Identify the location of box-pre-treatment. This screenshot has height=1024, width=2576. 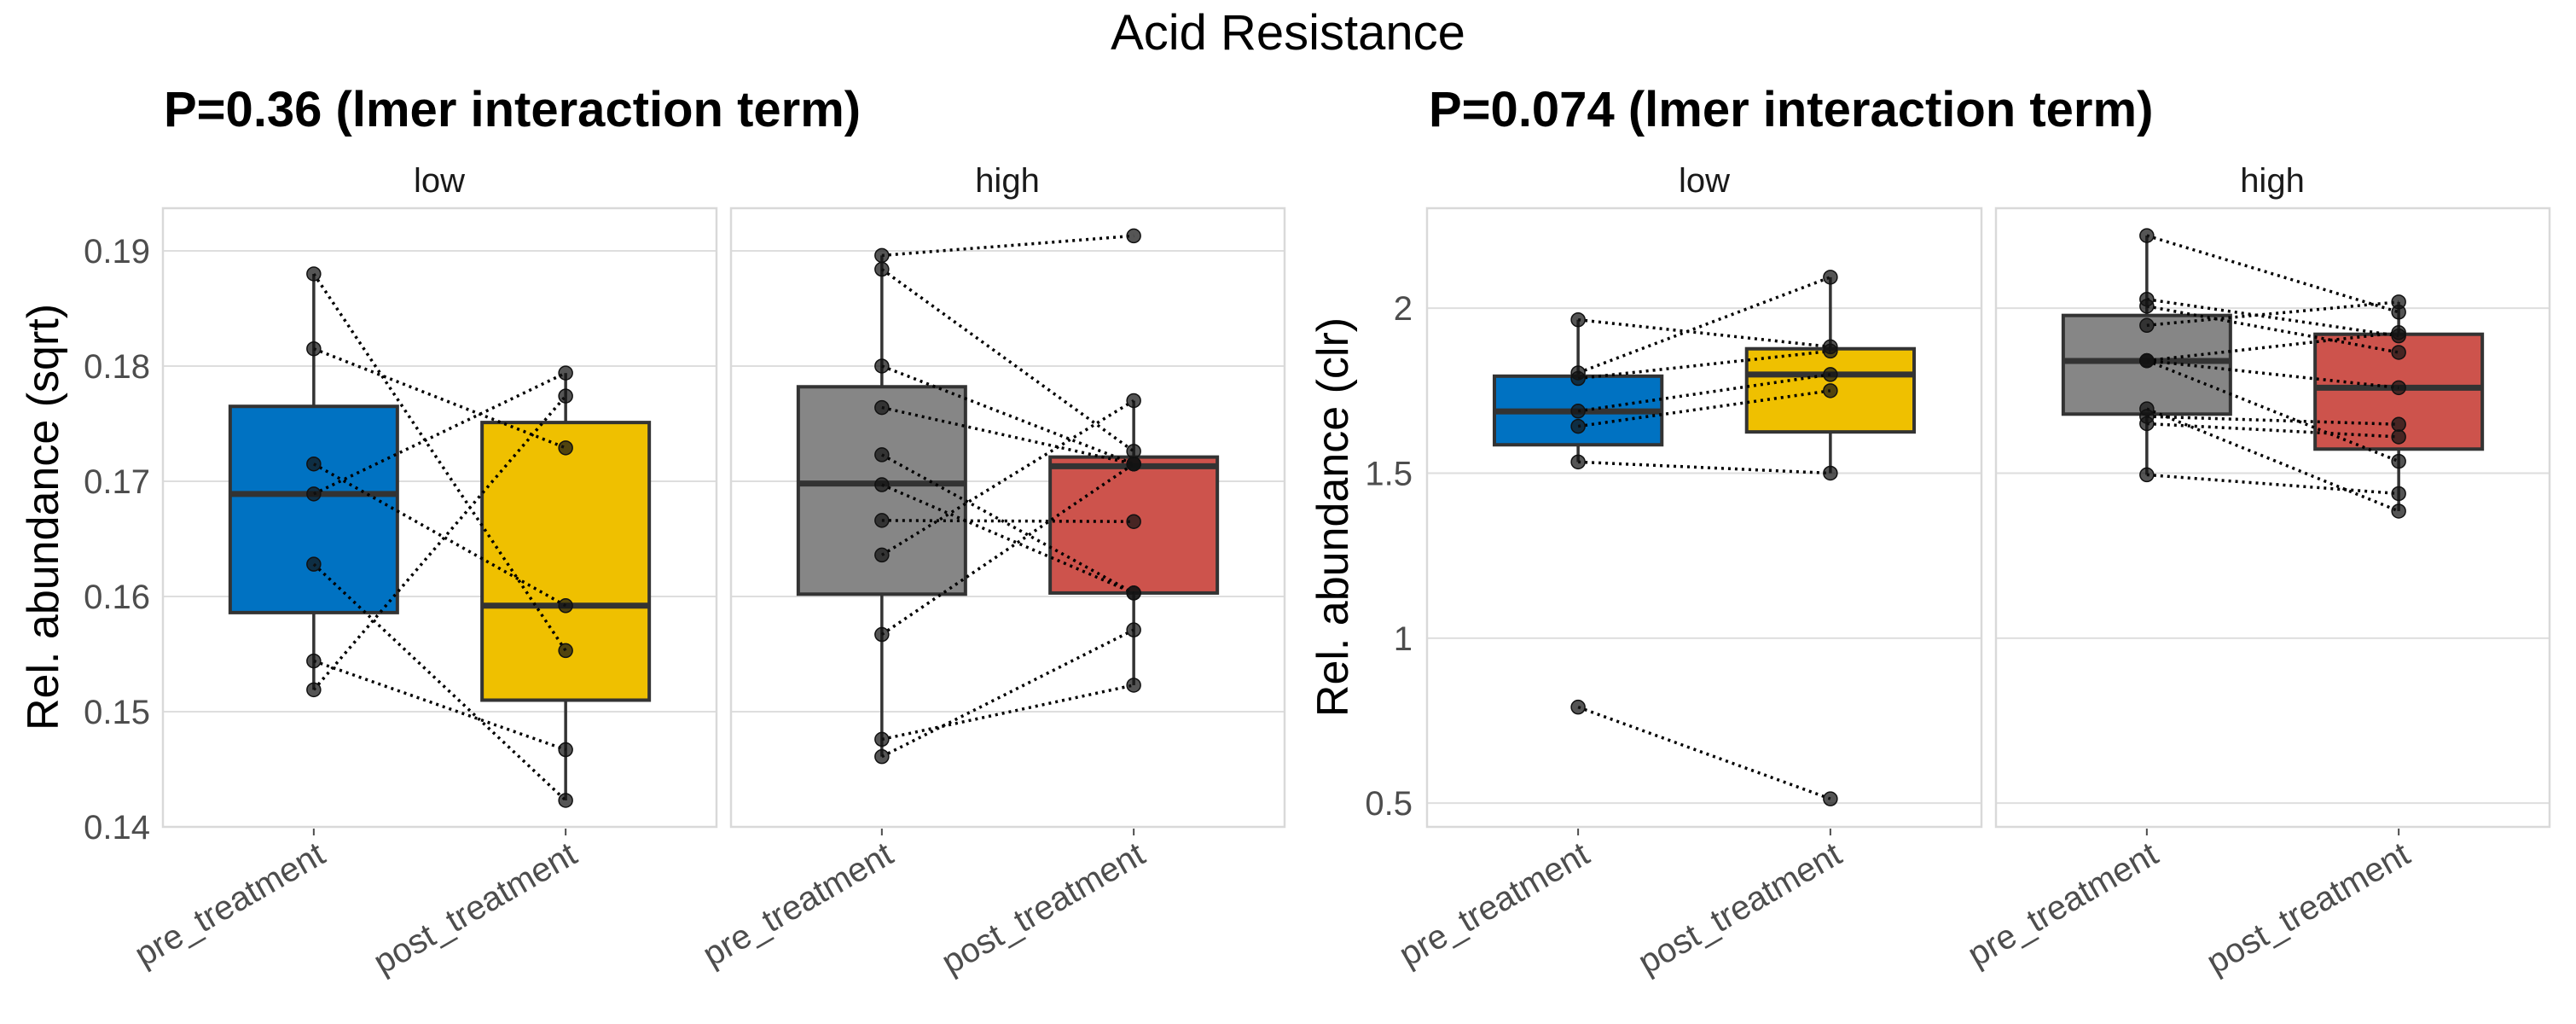
(313, 509).